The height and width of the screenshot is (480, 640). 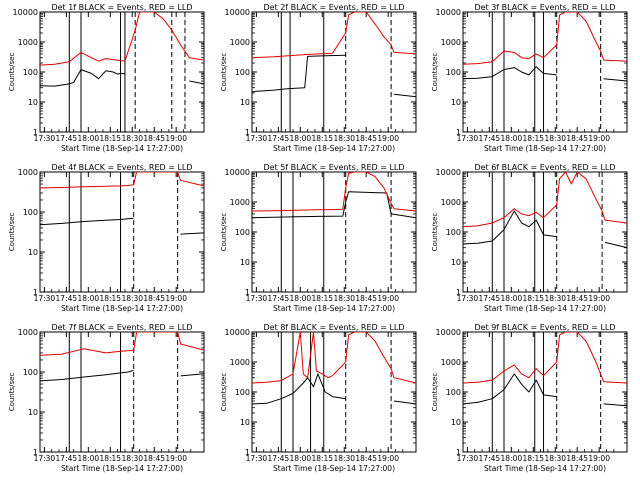 I want to click on panel-title: Det 4f BLACK = Events, RED = LLD, so click(x=121, y=167).